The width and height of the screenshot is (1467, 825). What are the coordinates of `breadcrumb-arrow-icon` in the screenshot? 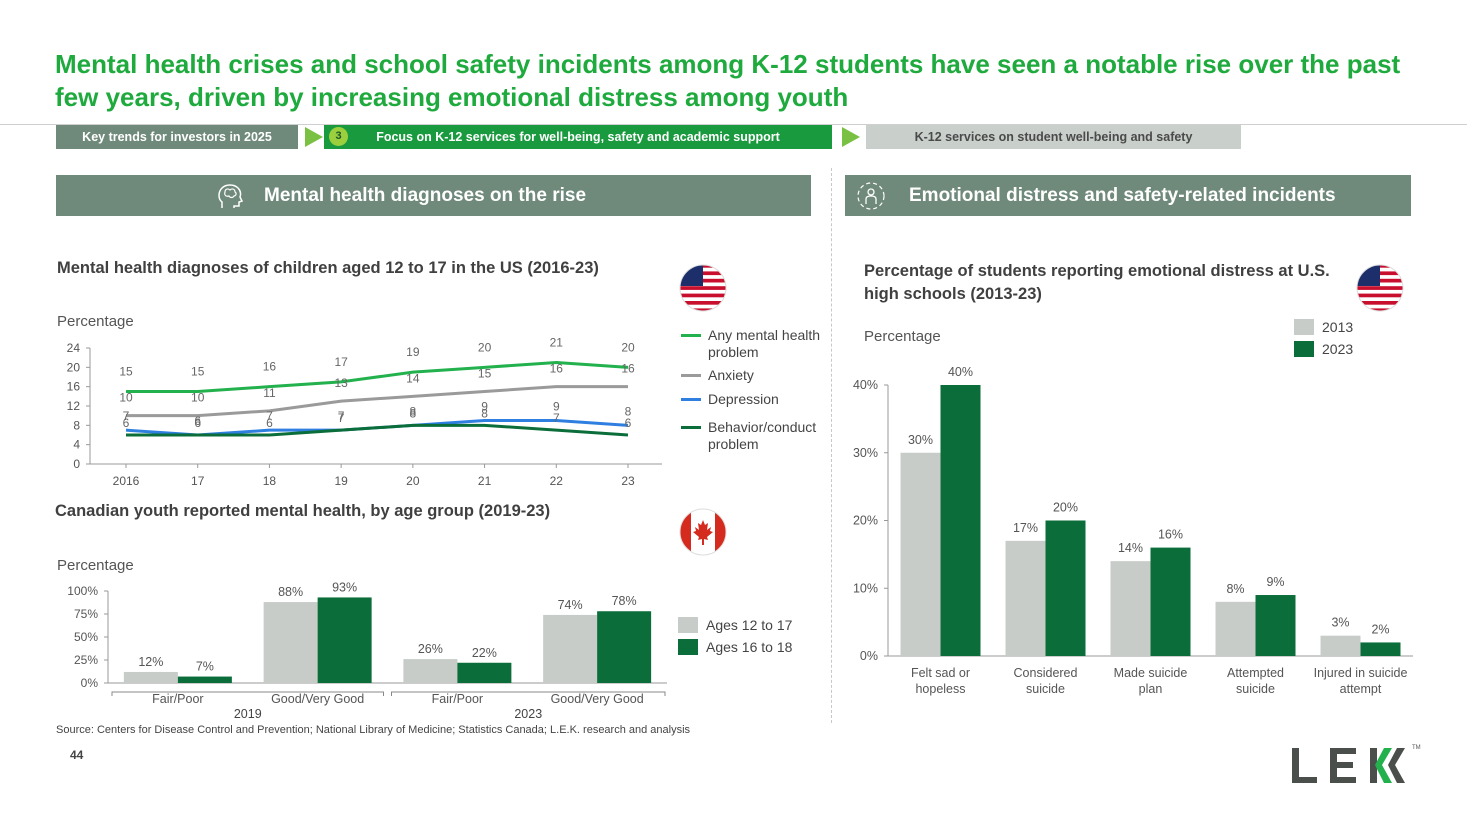 It's located at (851, 137).